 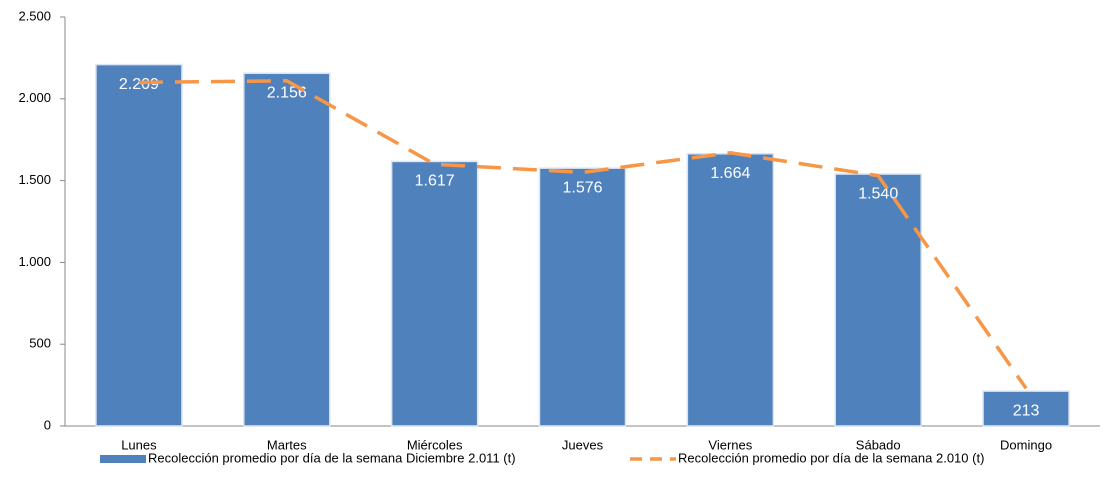 What do you see at coordinates (287, 92) in the screenshot?
I see `data-label: 2.156` at bounding box center [287, 92].